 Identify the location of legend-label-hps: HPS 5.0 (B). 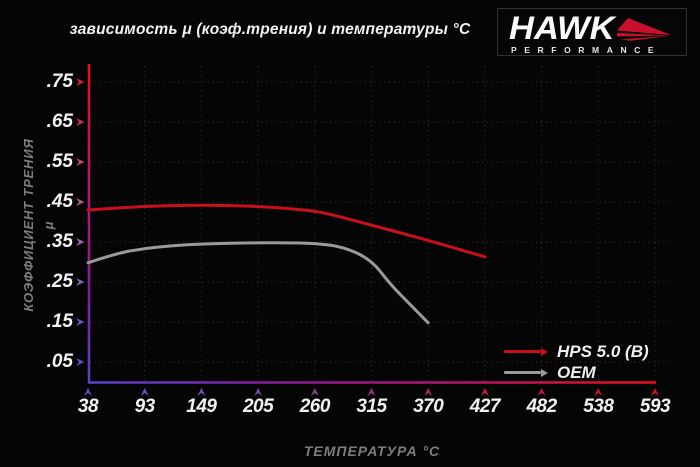
(603, 351).